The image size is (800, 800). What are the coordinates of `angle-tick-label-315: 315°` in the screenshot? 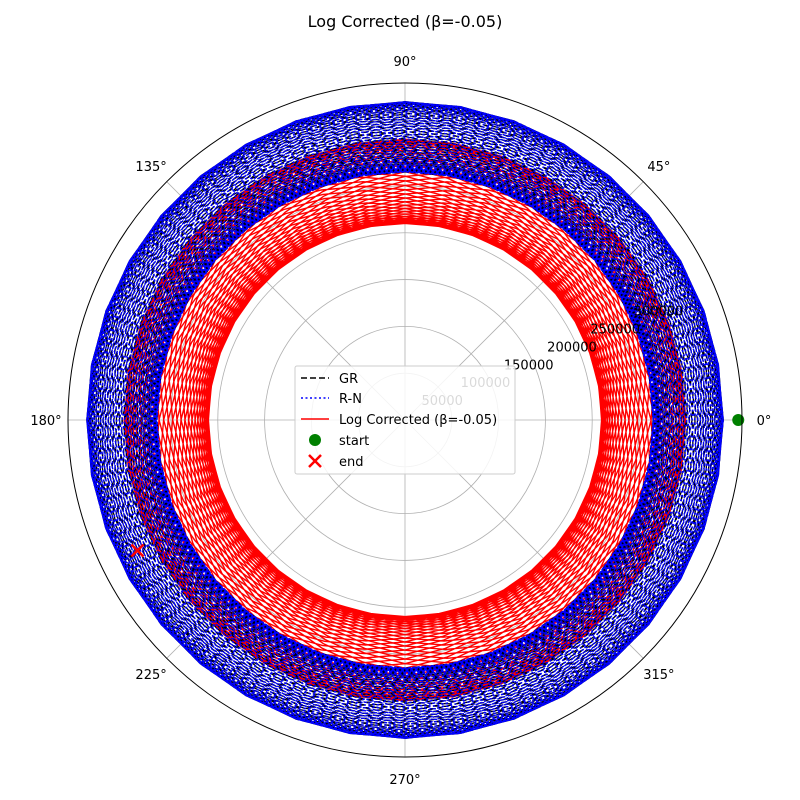 It's located at (658, 675).